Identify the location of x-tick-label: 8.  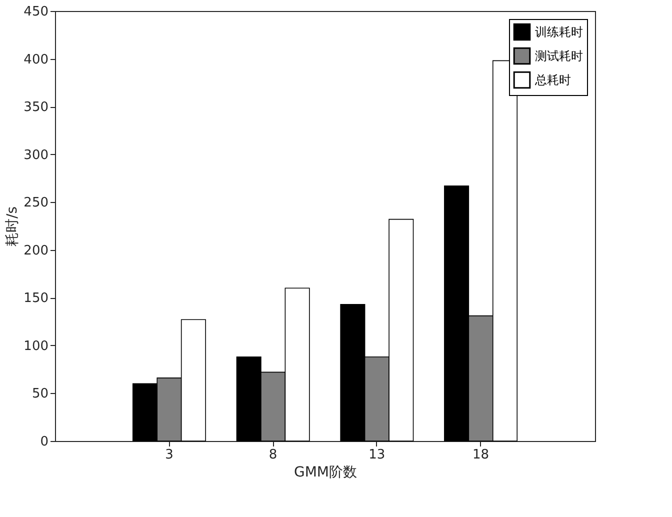
(273, 455).